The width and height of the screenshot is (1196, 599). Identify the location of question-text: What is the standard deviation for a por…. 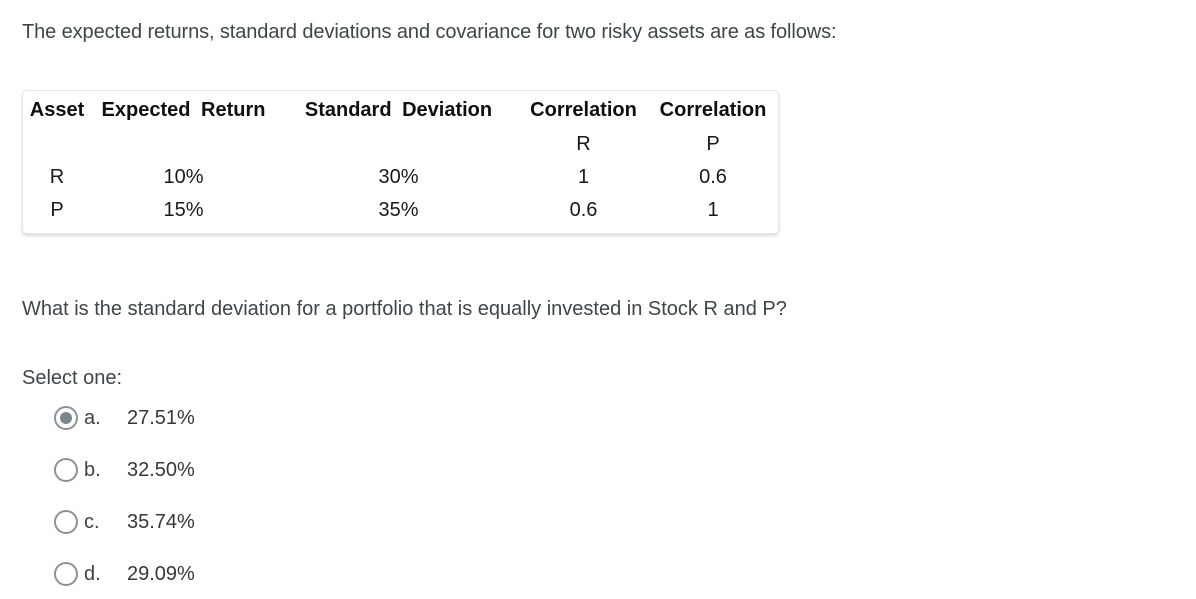
(404, 309).